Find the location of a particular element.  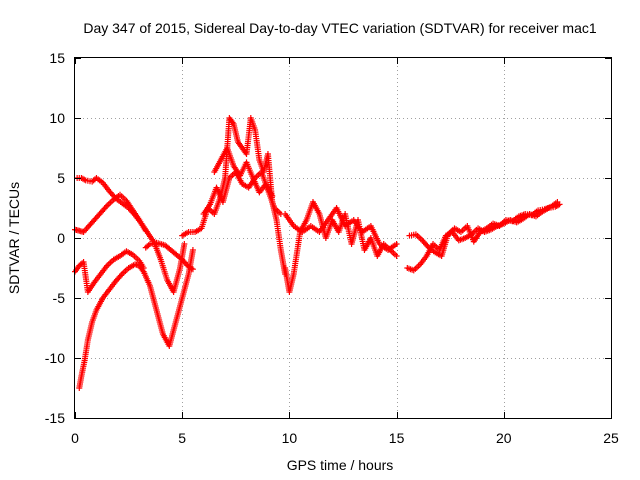

x-tick-label: 5 is located at coordinates (182, 438).